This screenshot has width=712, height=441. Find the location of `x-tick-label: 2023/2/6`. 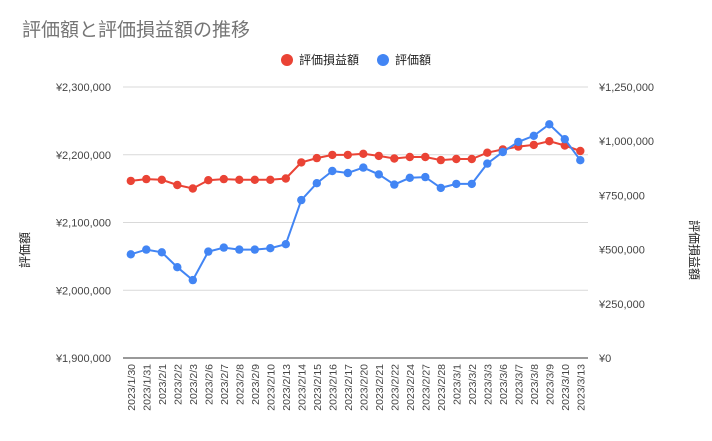

x-tick-label: 2023/2/6 is located at coordinates (209, 384).